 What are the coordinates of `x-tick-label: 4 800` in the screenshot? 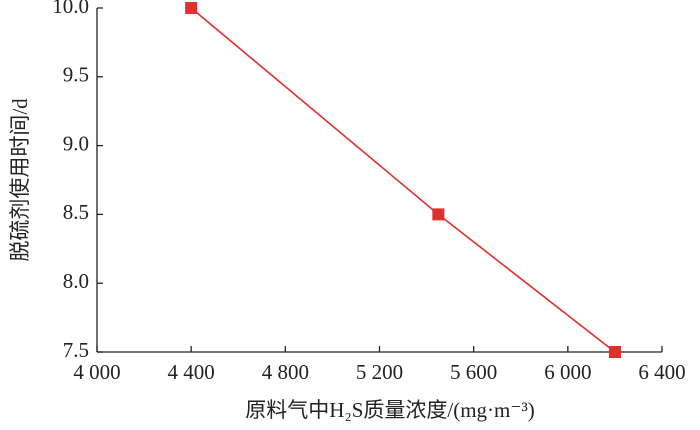 It's located at (285, 372).